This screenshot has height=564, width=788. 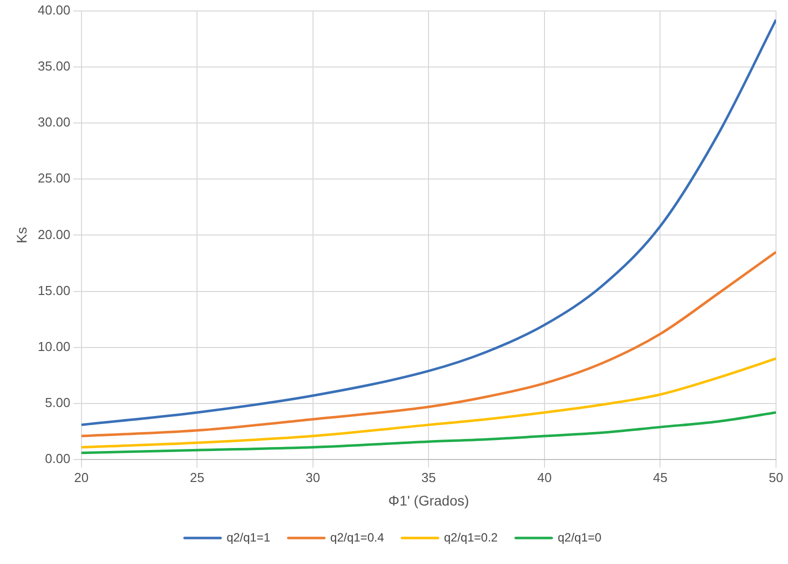 What do you see at coordinates (428, 432) in the screenshot?
I see `line-series` at bounding box center [428, 432].